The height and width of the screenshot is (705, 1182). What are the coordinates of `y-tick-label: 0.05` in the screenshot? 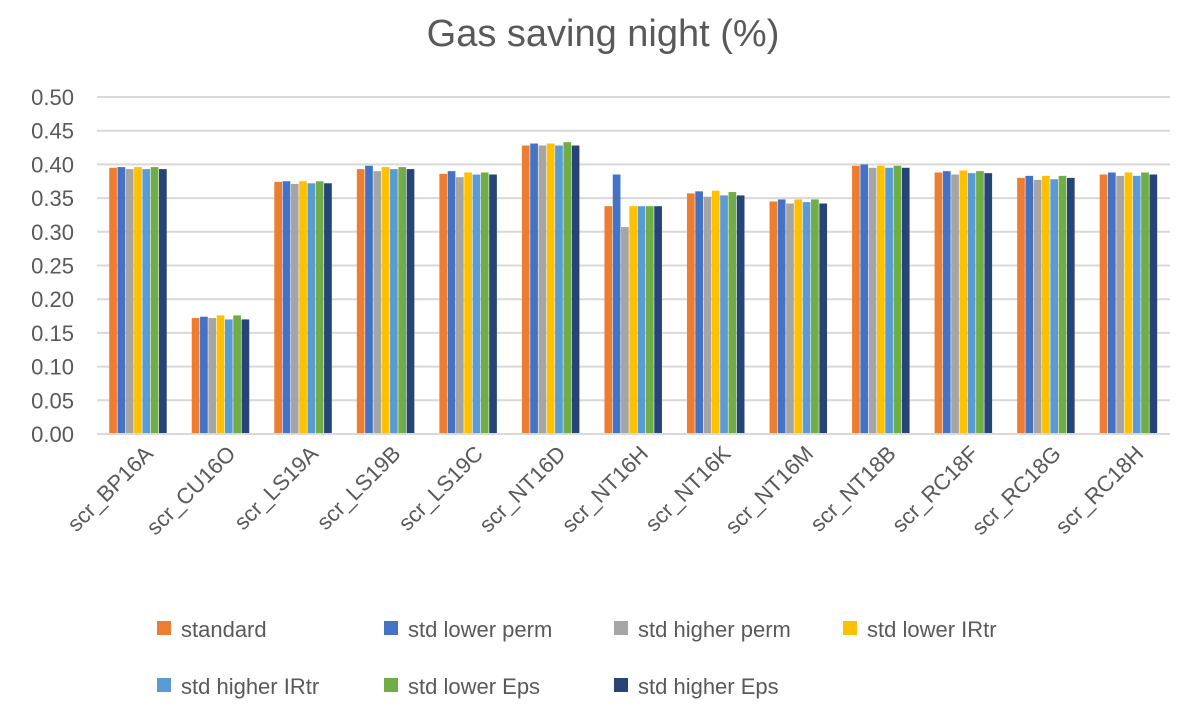 It's located at (52, 400).